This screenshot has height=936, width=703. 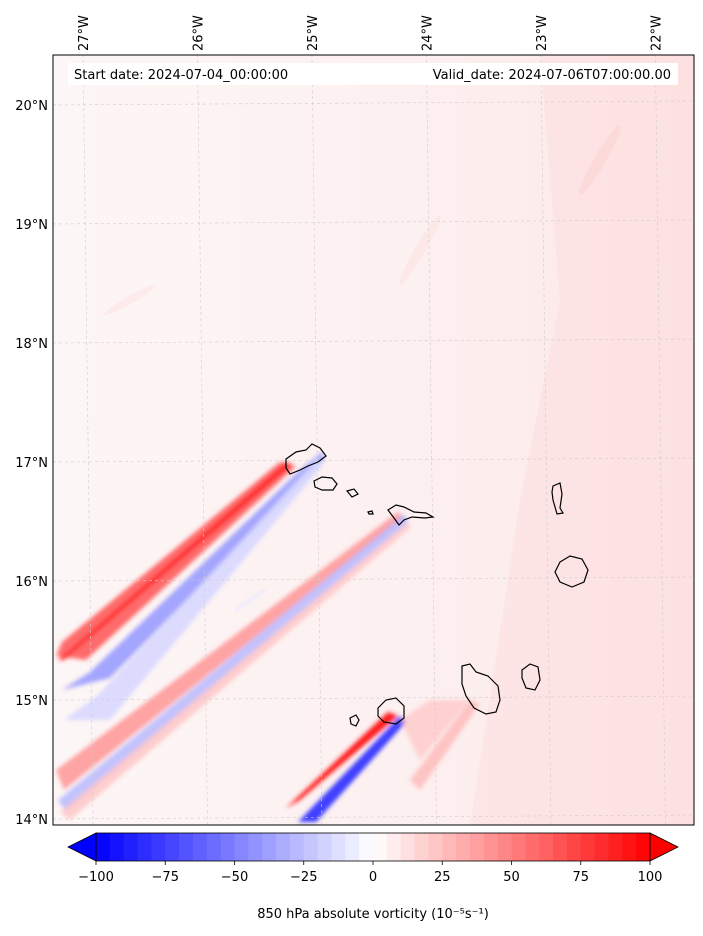 I want to click on lat-tick-label: 15°N, so click(x=31, y=701).